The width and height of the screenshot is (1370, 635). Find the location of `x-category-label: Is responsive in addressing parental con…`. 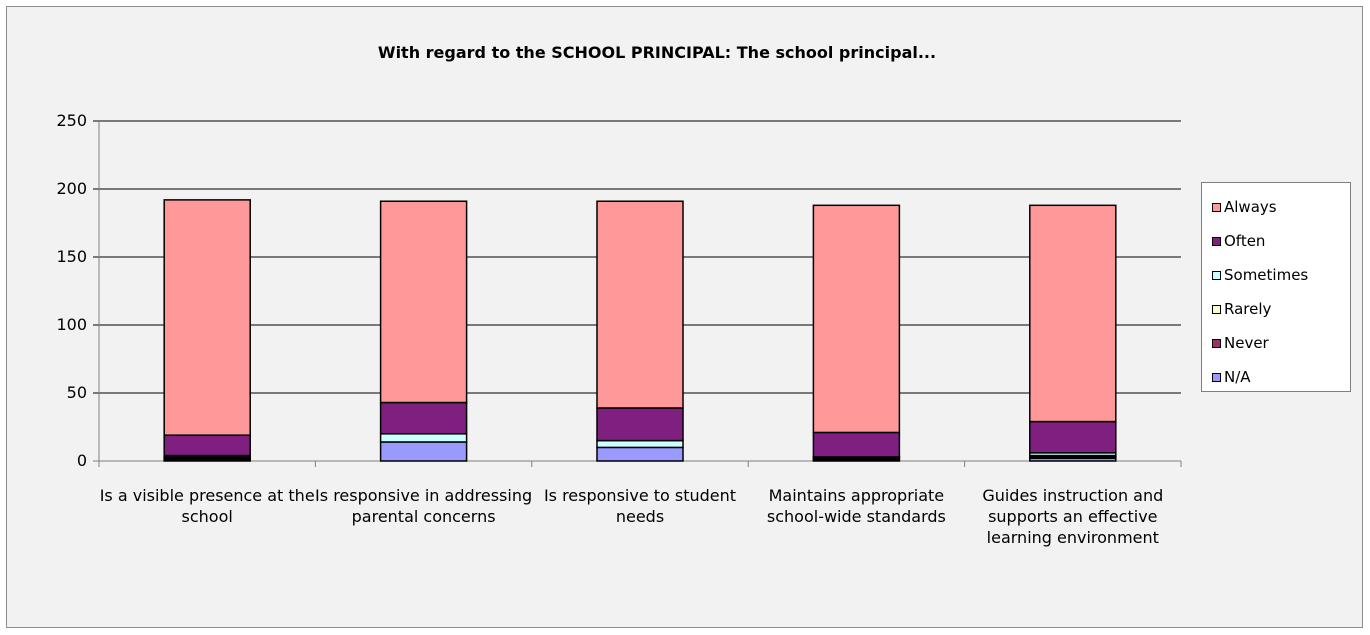

x-category-label: Is responsive in addressing parental con… is located at coordinates (424, 506).